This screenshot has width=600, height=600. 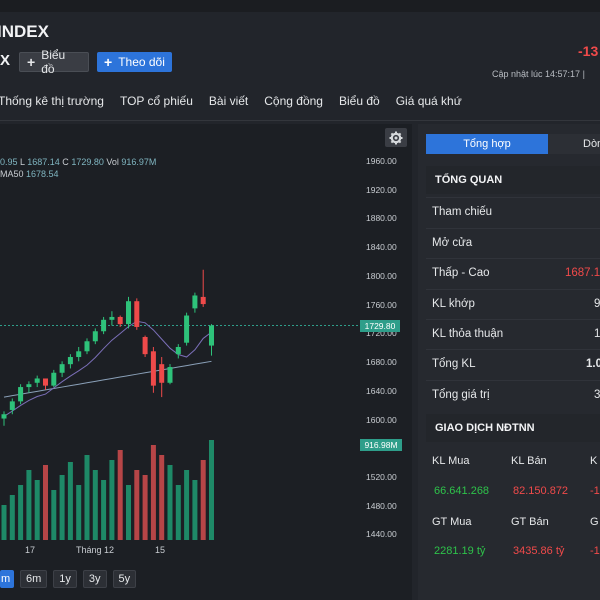 I want to click on follow-button-label: Theo dõi, so click(x=141, y=62).